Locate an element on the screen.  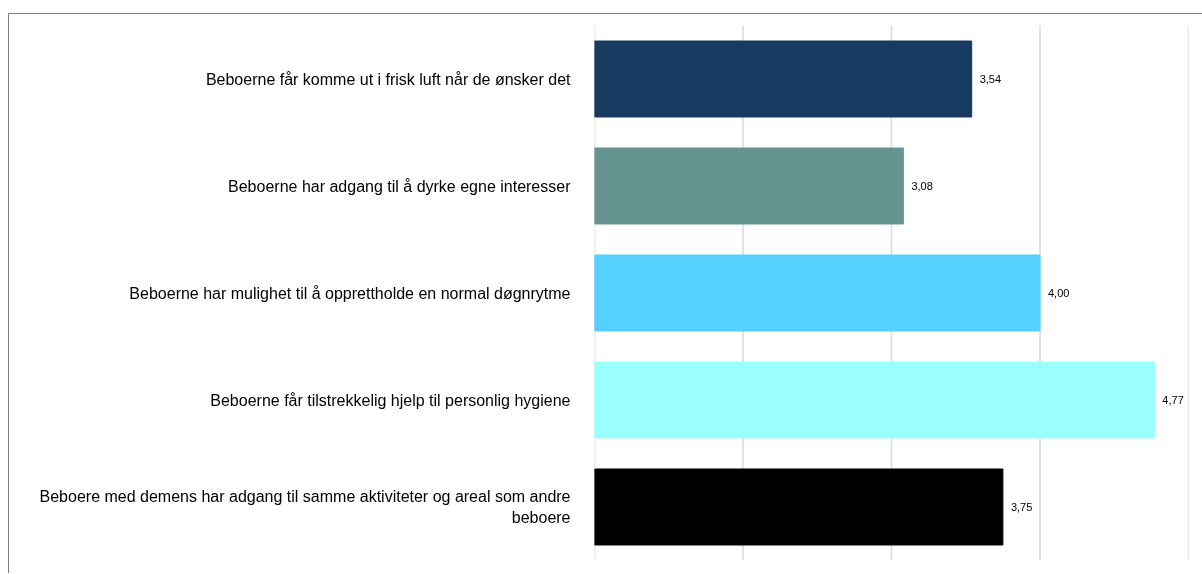
data-label: 3,54 is located at coordinates (990, 79).